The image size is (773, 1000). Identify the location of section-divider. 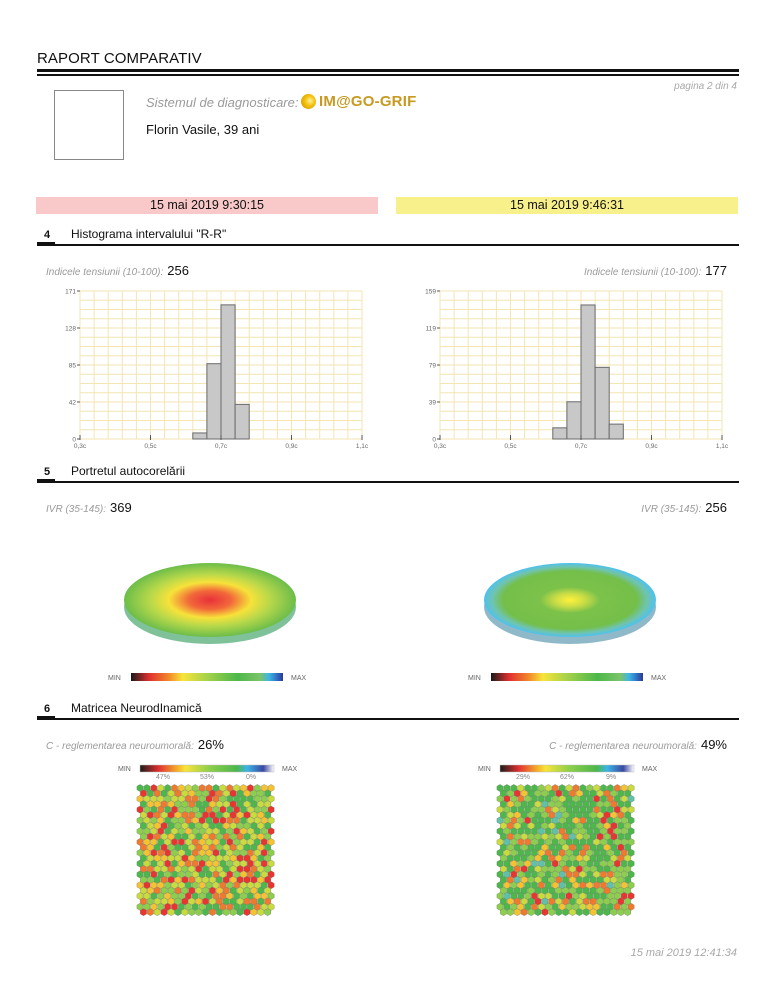
(388, 245).